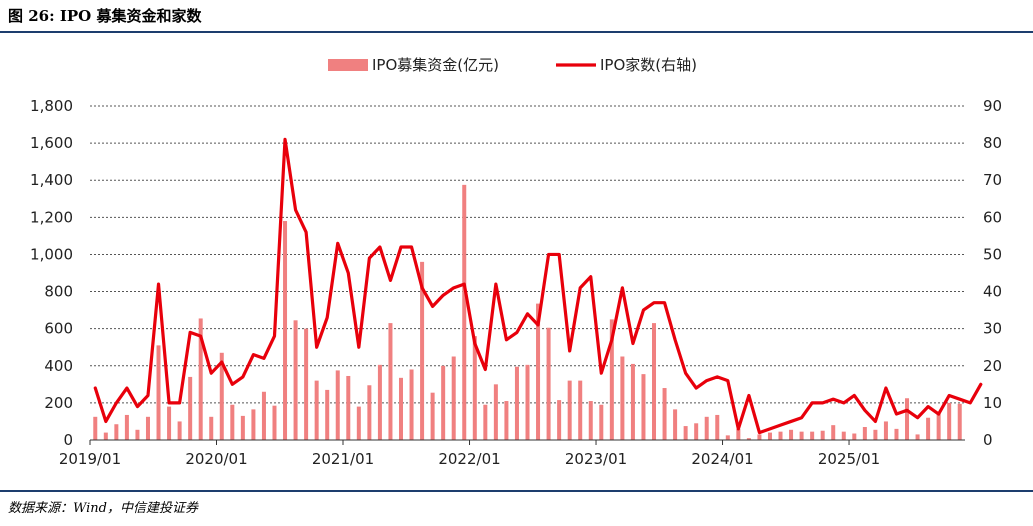 The width and height of the screenshot is (1033, 526). What do you see at coordinates (516, 32) in the screenshot?
I see `title-rule` at bounding box center [516, 32].